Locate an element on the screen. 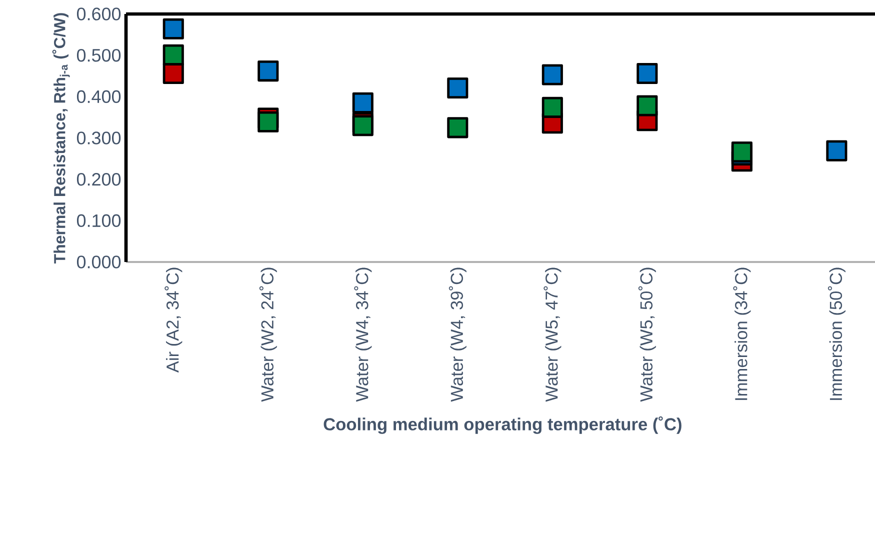 This screenshot has width=875, height=557. y-tick-label: 0.300 is located at coordinates (98, 138).